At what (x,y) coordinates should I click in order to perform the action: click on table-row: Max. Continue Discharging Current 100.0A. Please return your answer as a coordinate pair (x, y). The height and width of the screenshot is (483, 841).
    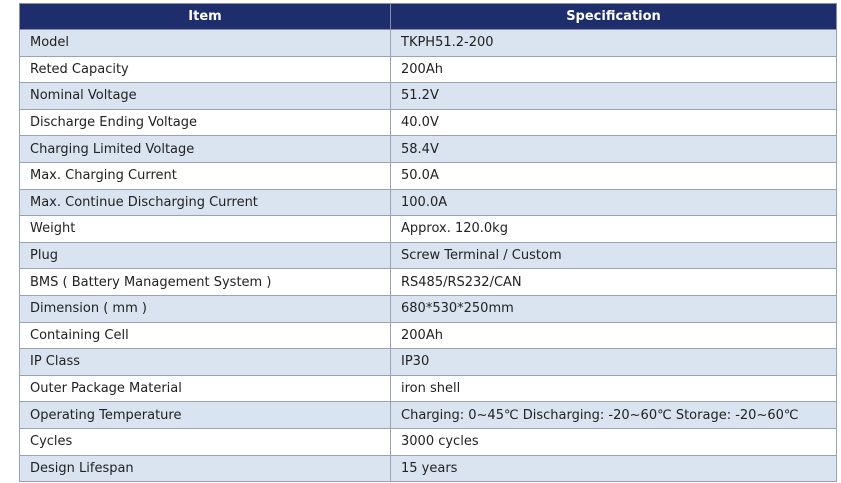
    Looking at the image, I should click on (428, 202).